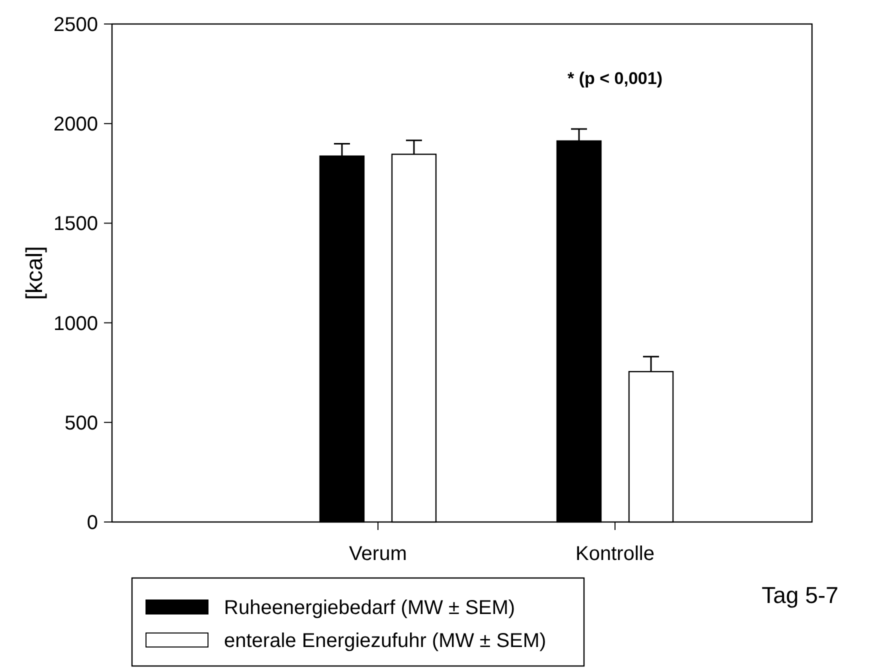  I want to click on y-tick-label: 0, so click(92, 523).